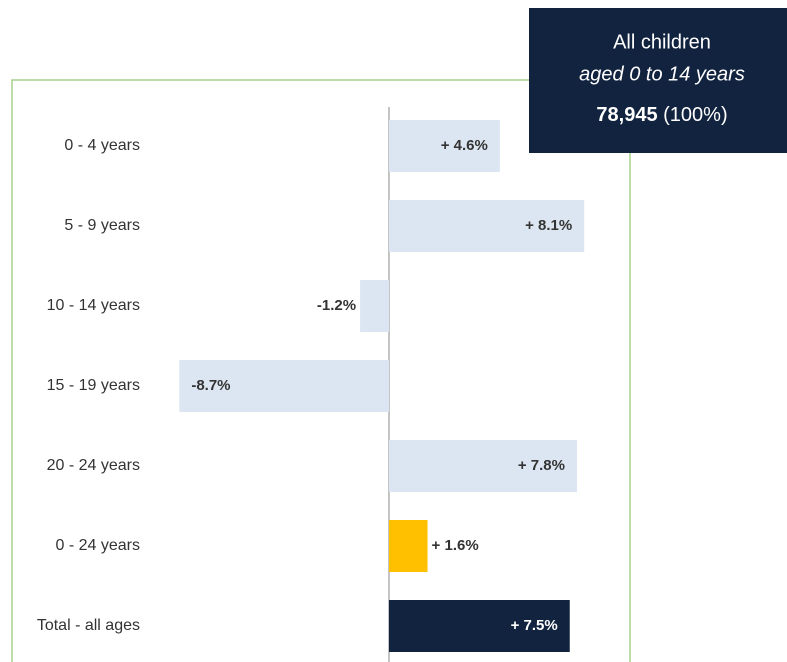 This screenshot has width=787, height=662. I want to click on callout-total-value: 78,945, so click(626, 115).